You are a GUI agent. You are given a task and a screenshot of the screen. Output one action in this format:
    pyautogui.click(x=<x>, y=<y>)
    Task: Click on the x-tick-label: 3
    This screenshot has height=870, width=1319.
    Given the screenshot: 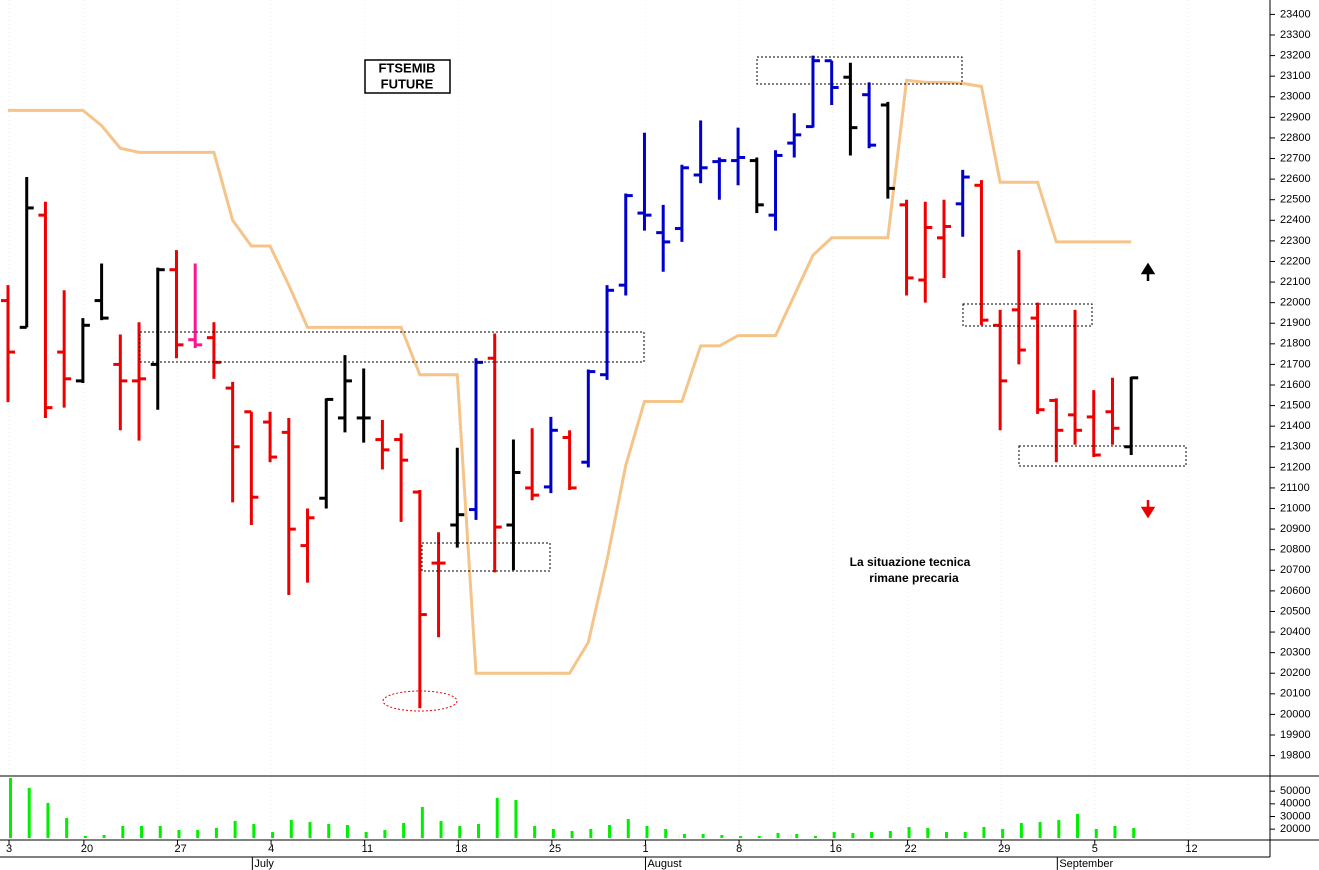 What is the action you would take?
    pyautogui.click(x=9, y=849)
    